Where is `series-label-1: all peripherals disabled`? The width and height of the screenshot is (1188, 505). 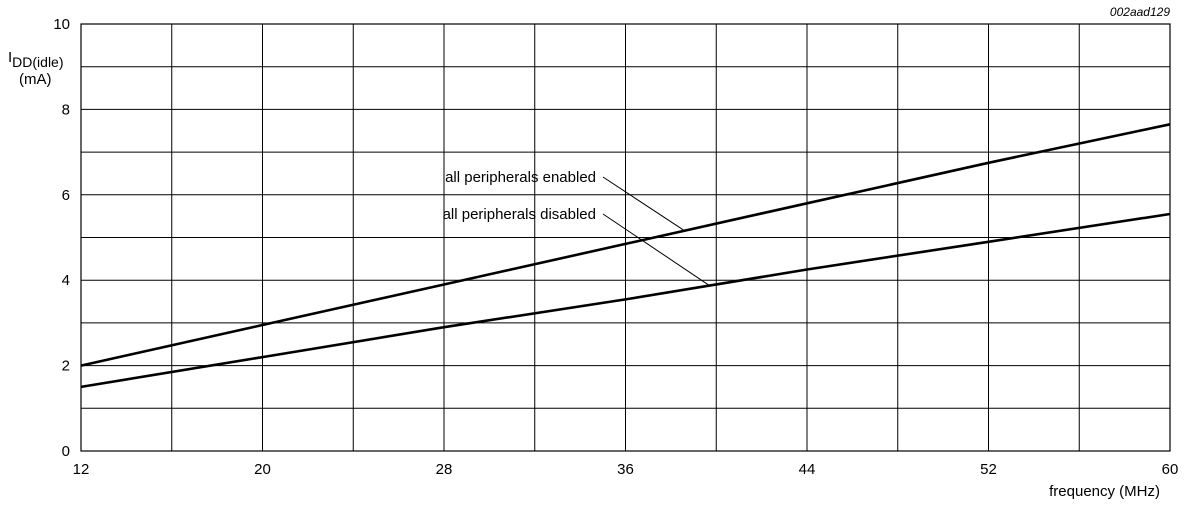
series-label-1: all peripherals disabled is located at coordinates (519, 214).